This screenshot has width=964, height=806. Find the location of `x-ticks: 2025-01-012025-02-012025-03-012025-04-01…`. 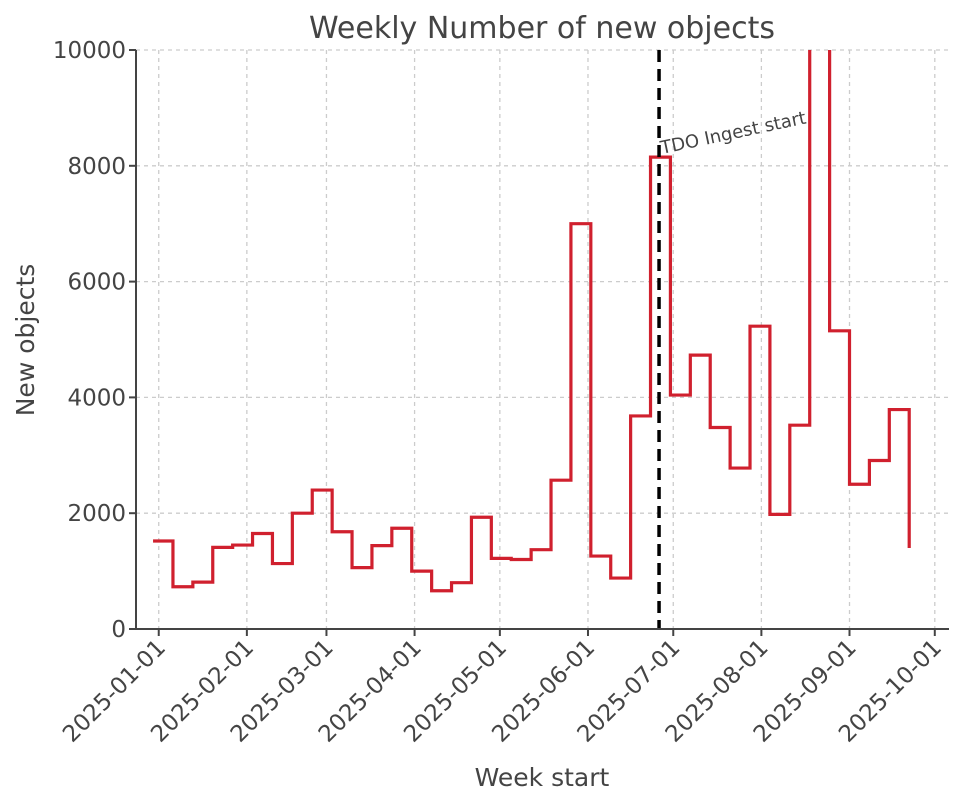

x-ticks: 2025-01-012025-02-012025-03-012025-04-01… is located at coordinates (502, 688).